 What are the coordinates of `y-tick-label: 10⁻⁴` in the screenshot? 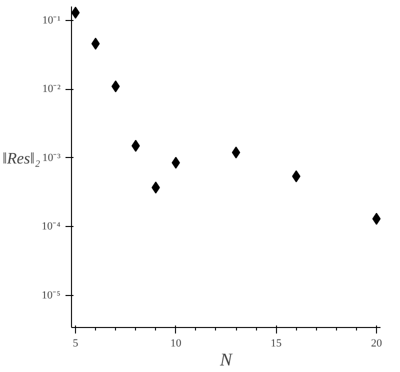 It's located at (51, 226).